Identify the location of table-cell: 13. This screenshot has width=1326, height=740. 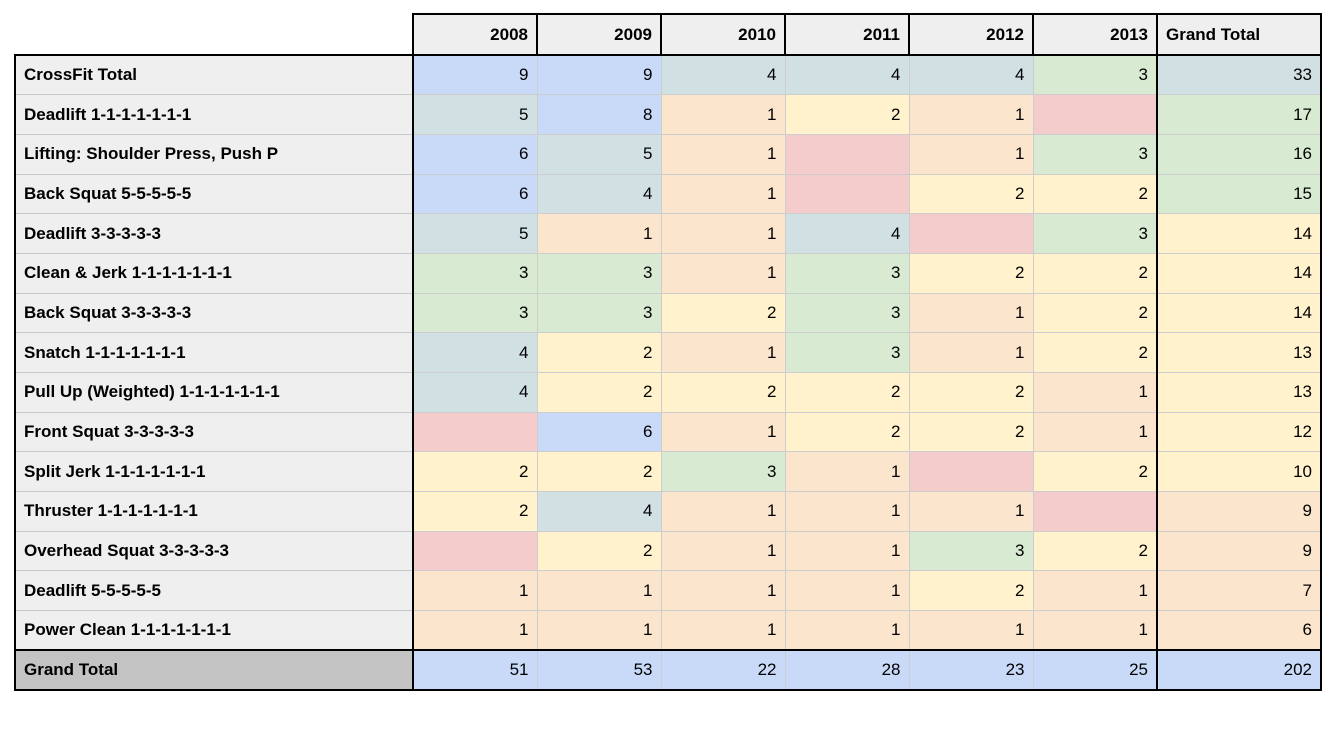
(1239, 352).